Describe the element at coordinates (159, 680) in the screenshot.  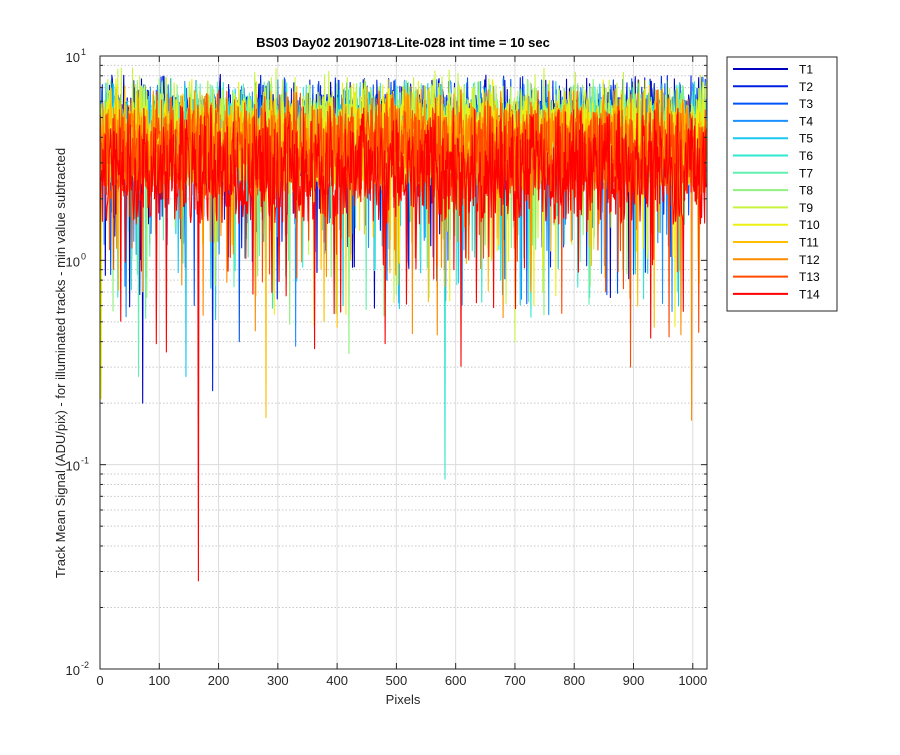
I see `x-tick-label: 100` at that location.